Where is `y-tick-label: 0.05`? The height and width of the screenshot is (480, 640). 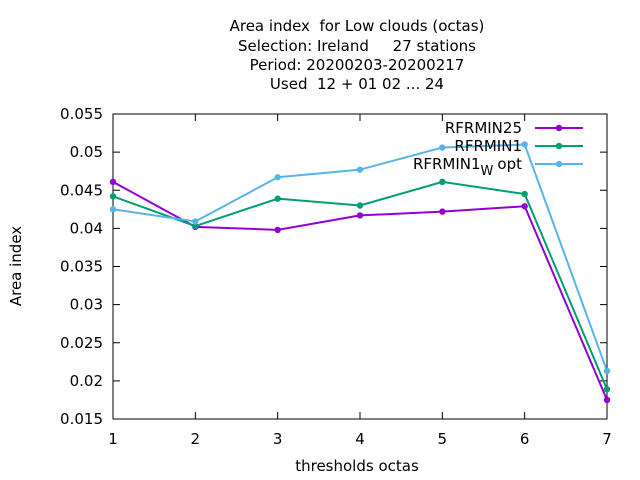
y-tick-label: 0.05 is located at coordinates (86, 152).